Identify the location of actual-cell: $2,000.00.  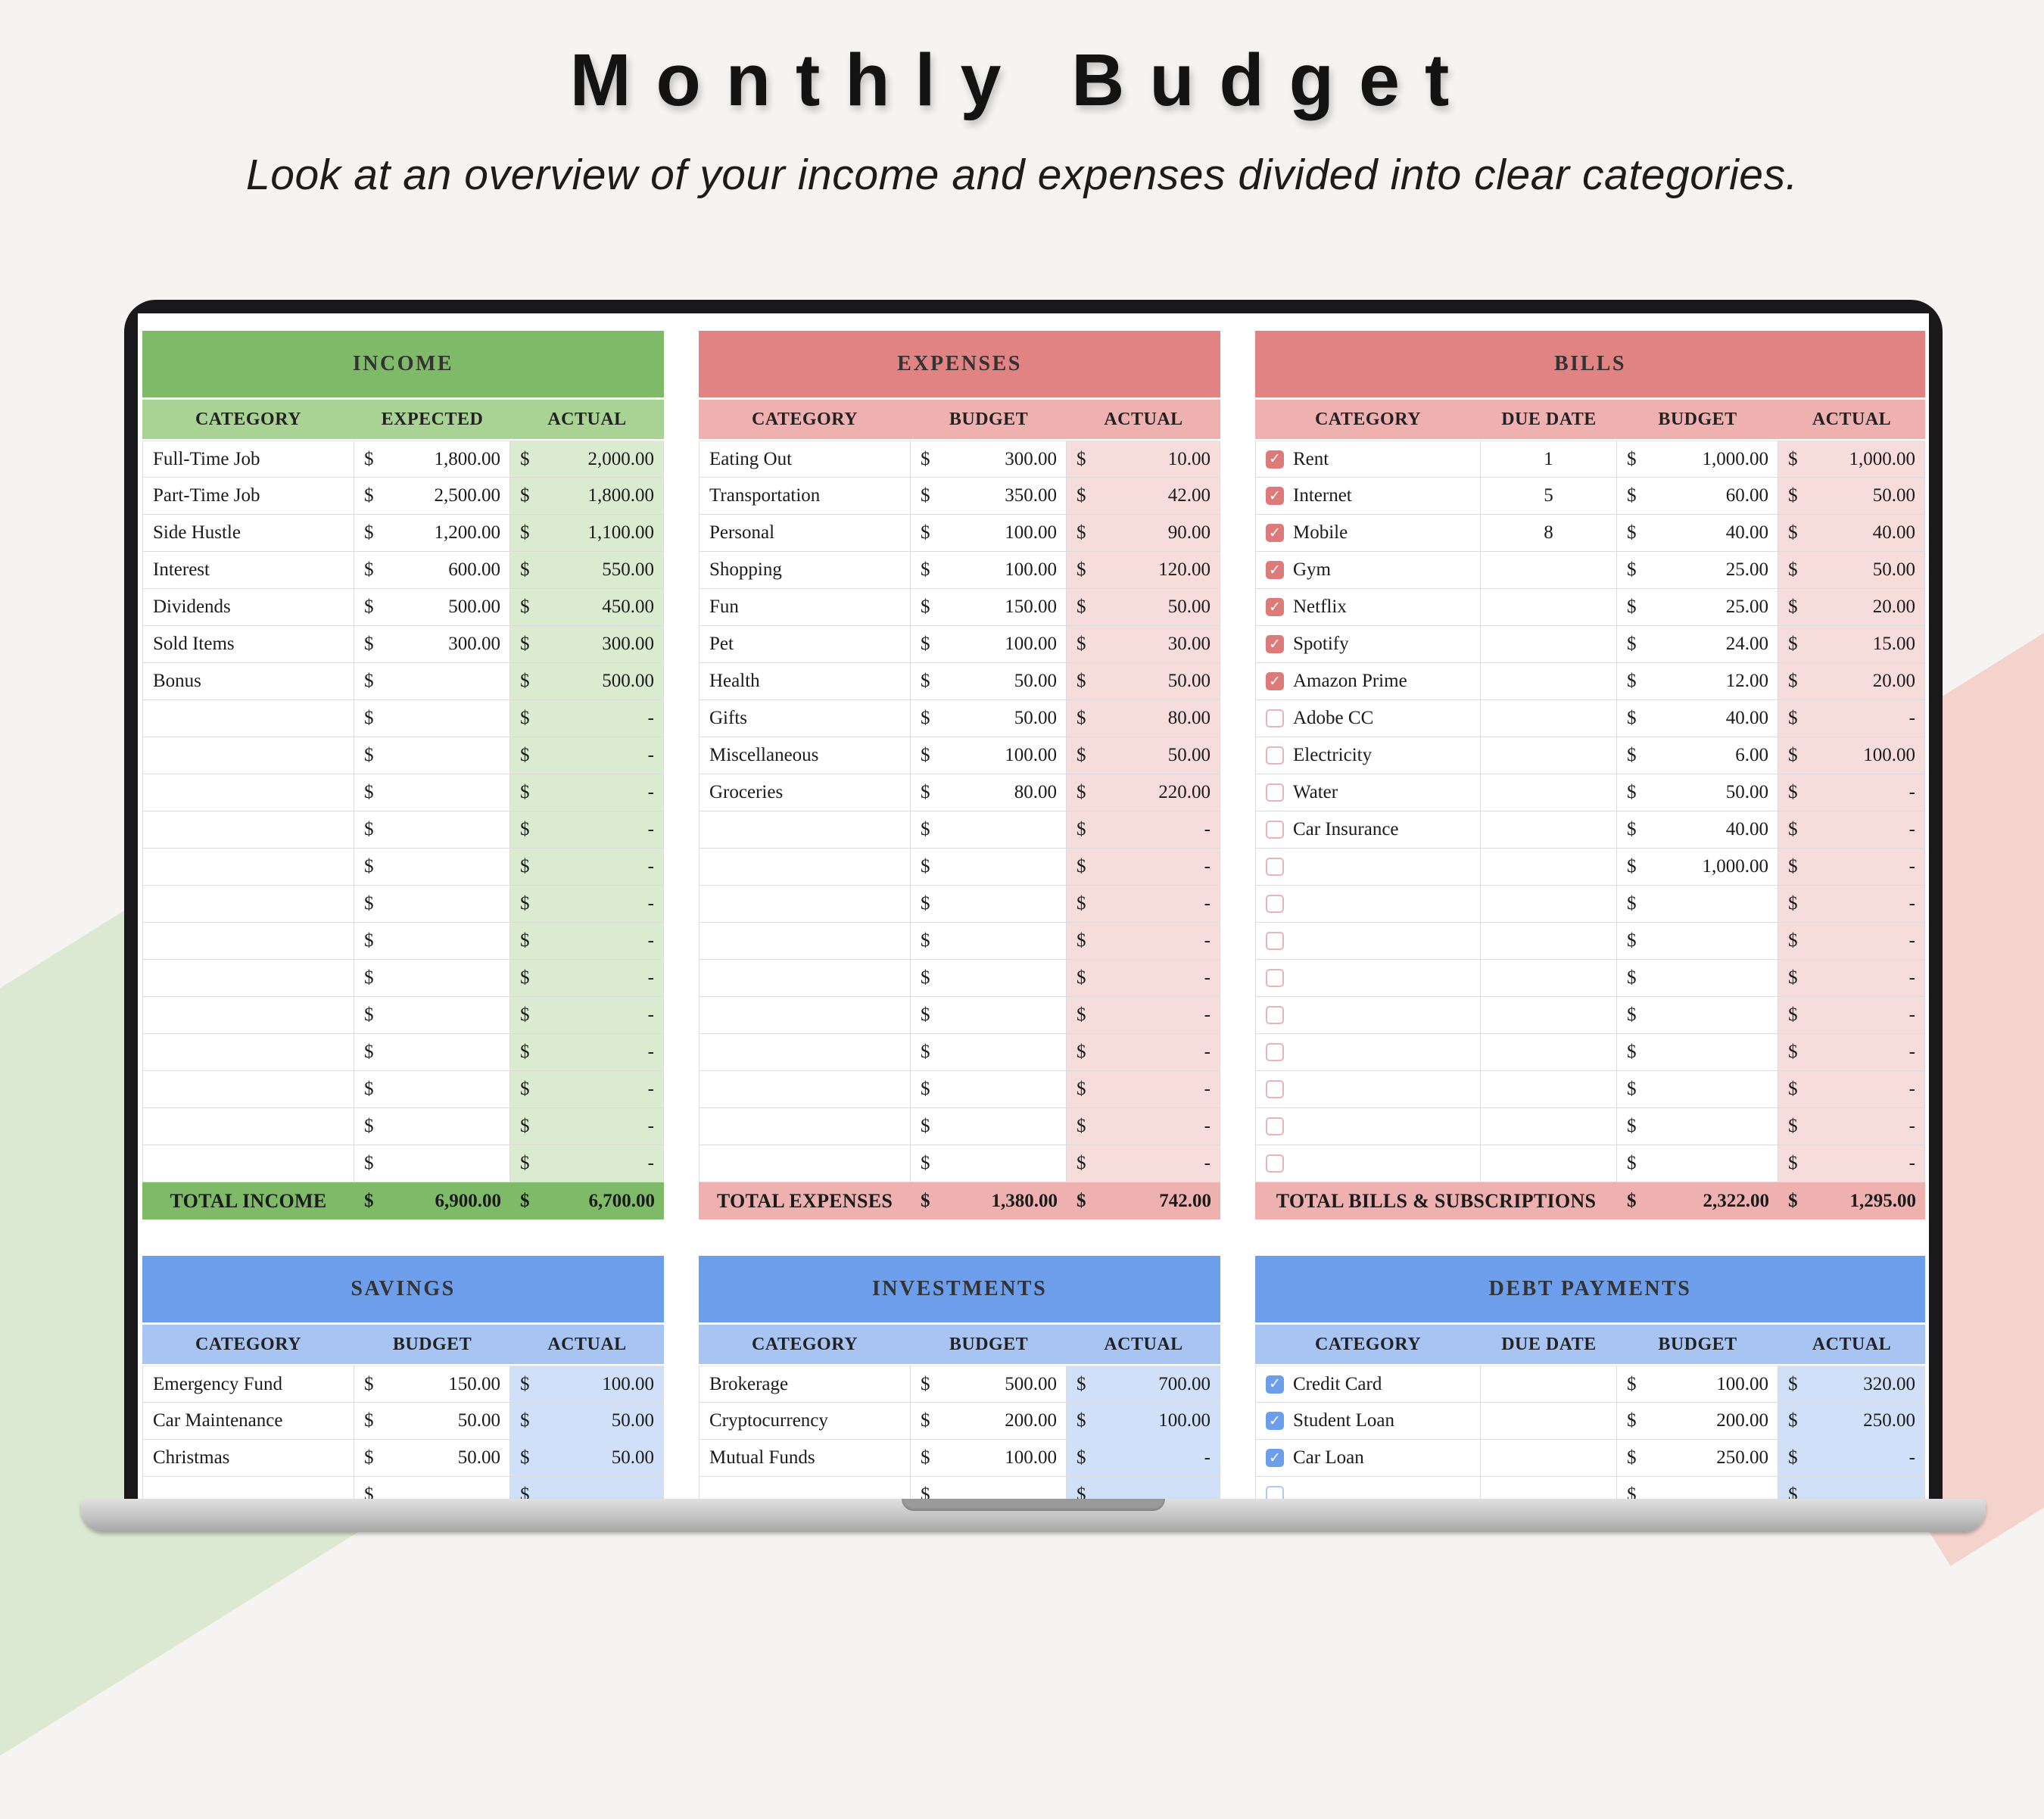
(587, 459).